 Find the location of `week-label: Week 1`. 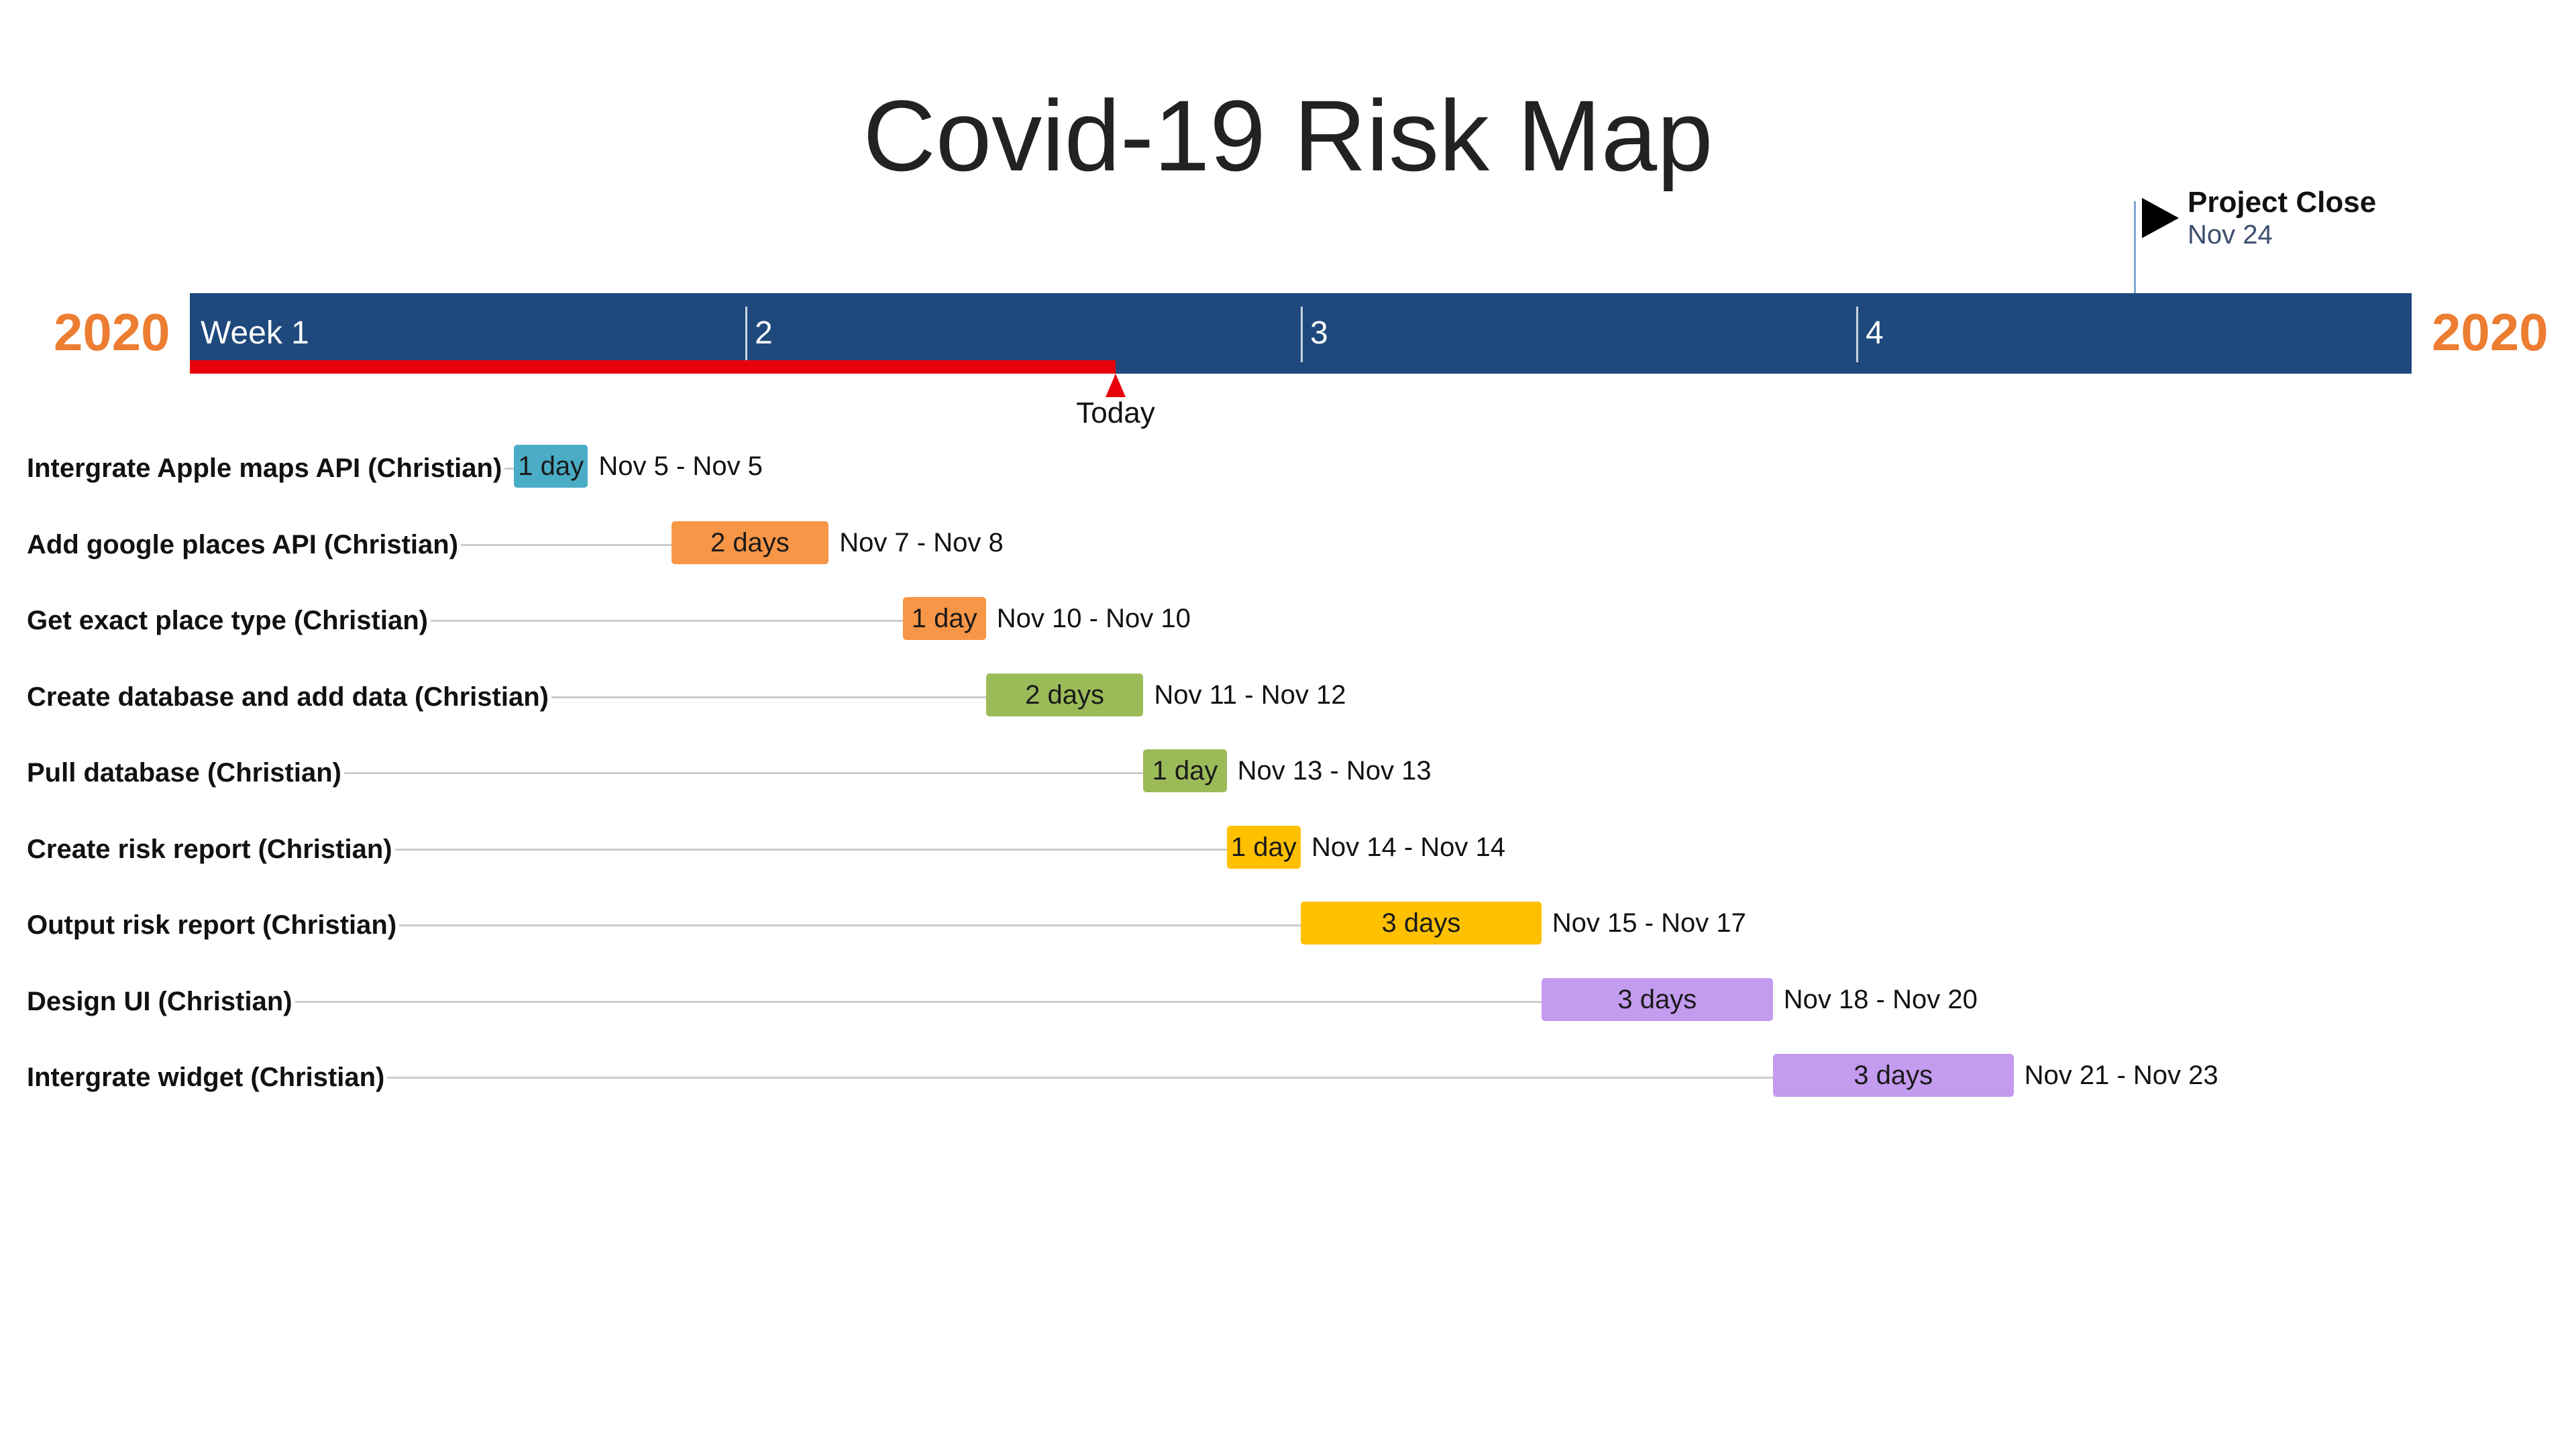

week-label: Week 1 is located at coordinates (255, 333).